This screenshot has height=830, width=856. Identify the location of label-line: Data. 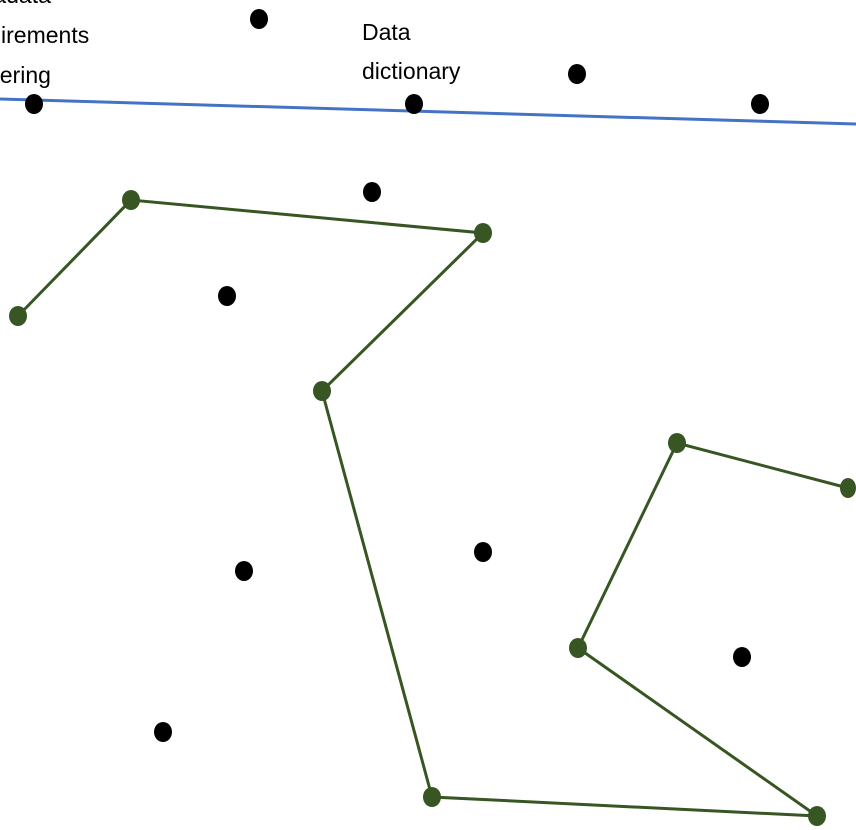
(386, 32).